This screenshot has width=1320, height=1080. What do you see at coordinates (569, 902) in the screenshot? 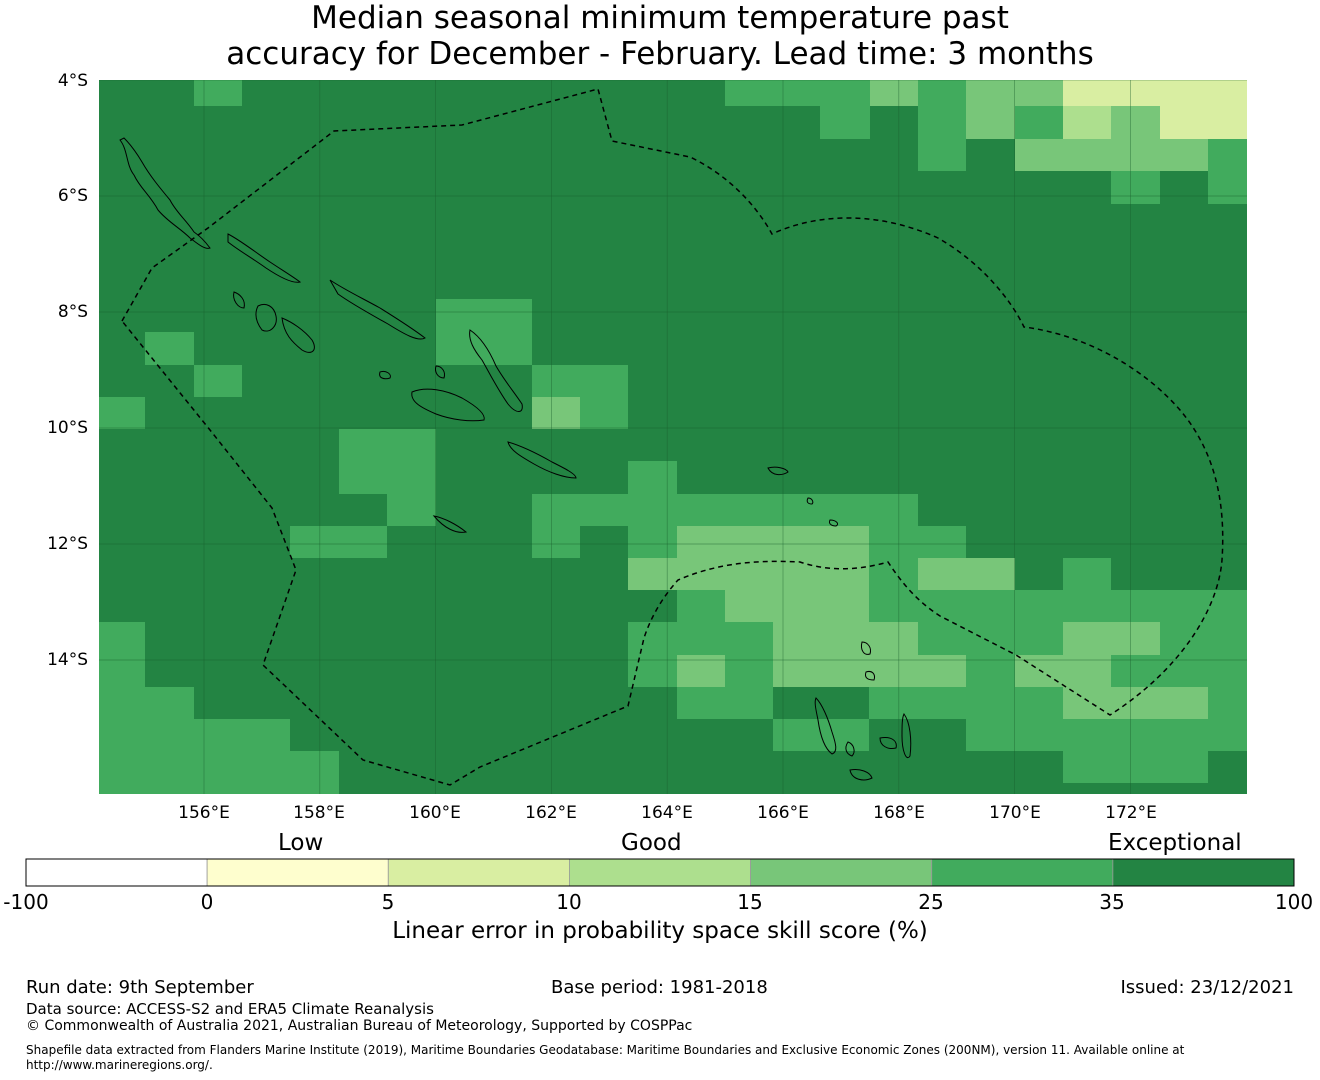
I see `colorbar-tick: 10` at bounding box center [569, 902].